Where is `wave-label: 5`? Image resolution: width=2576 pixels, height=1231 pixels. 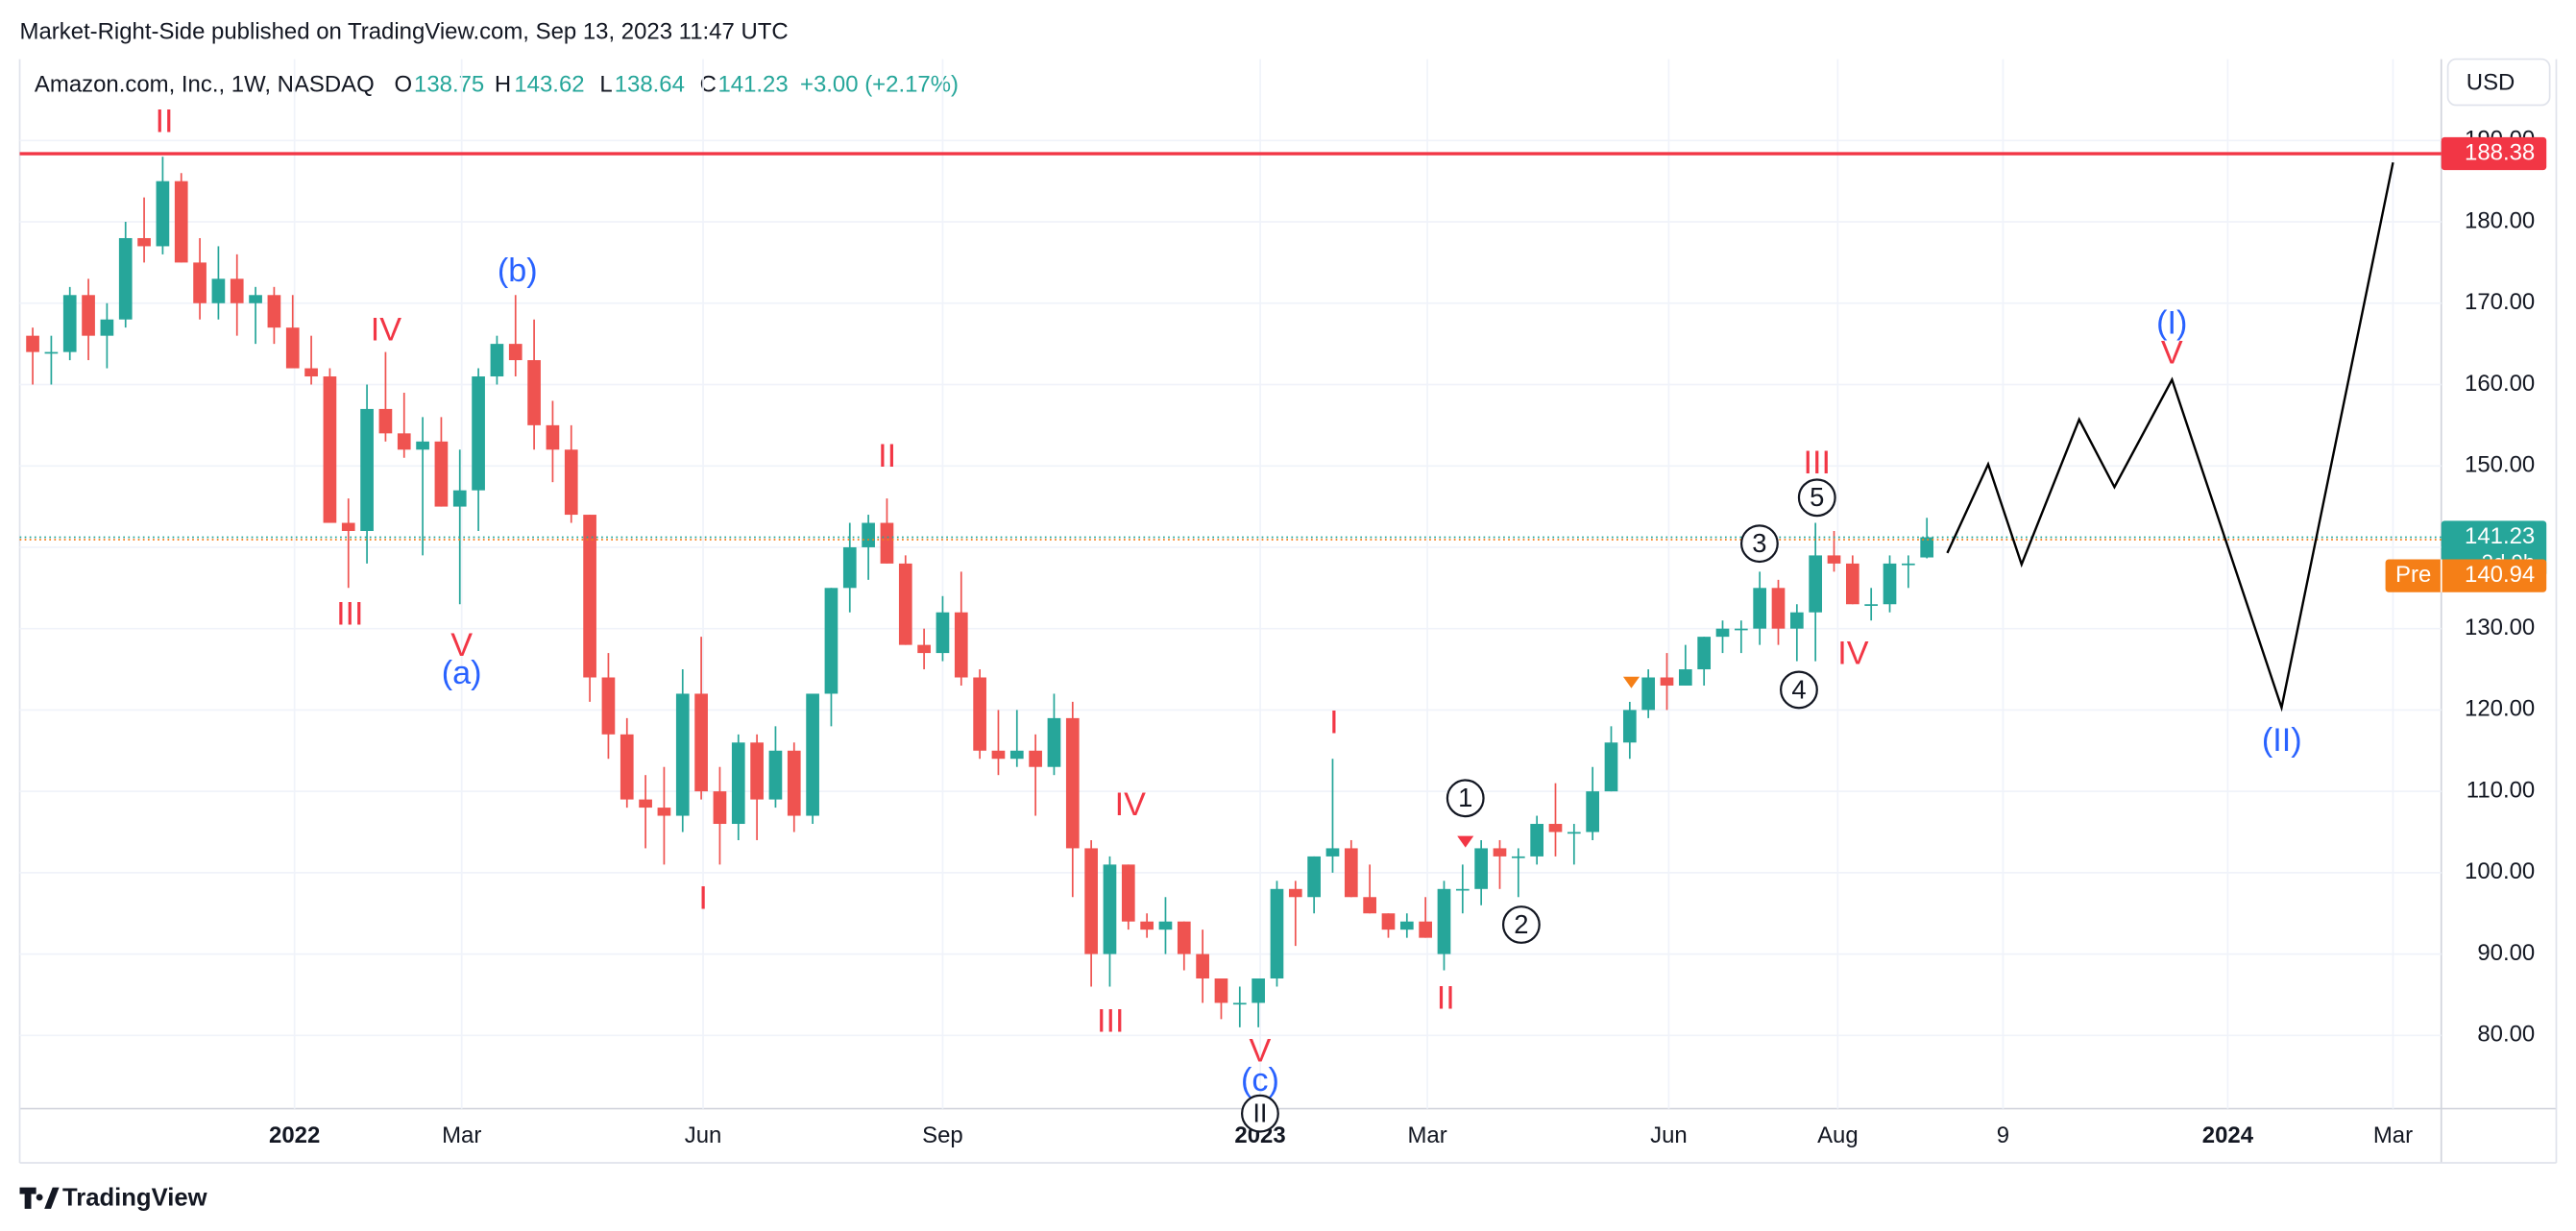 wave-label: 5 is located at coordinates (1817, 497).